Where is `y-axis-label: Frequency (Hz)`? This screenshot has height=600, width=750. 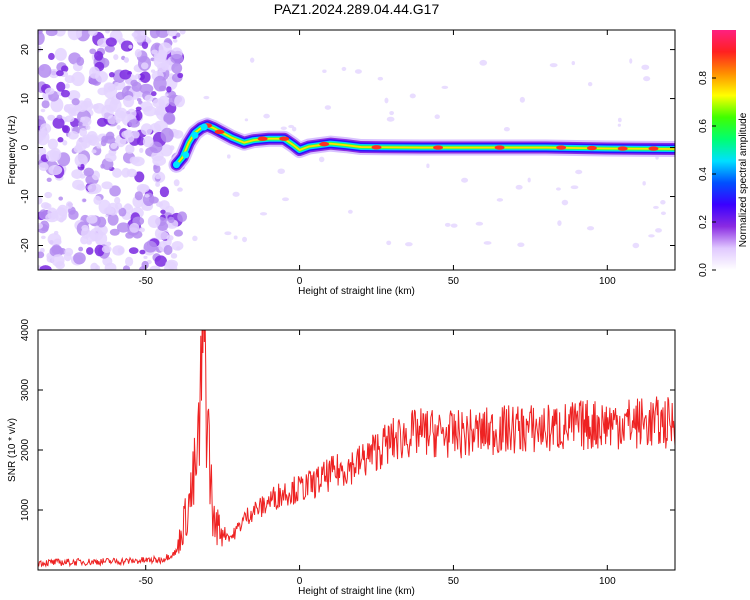 y-axis-label: Frequency (Hz) is located at coordinates (12, 150).